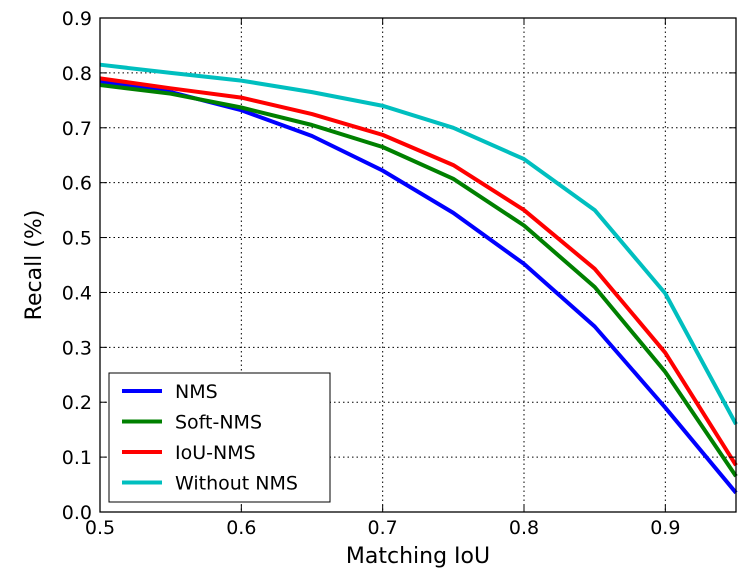 The image size is (753, 581). I want to click on legend: NMS Soft-NMS IoU-NMS Without NMS, so click(219, 437).